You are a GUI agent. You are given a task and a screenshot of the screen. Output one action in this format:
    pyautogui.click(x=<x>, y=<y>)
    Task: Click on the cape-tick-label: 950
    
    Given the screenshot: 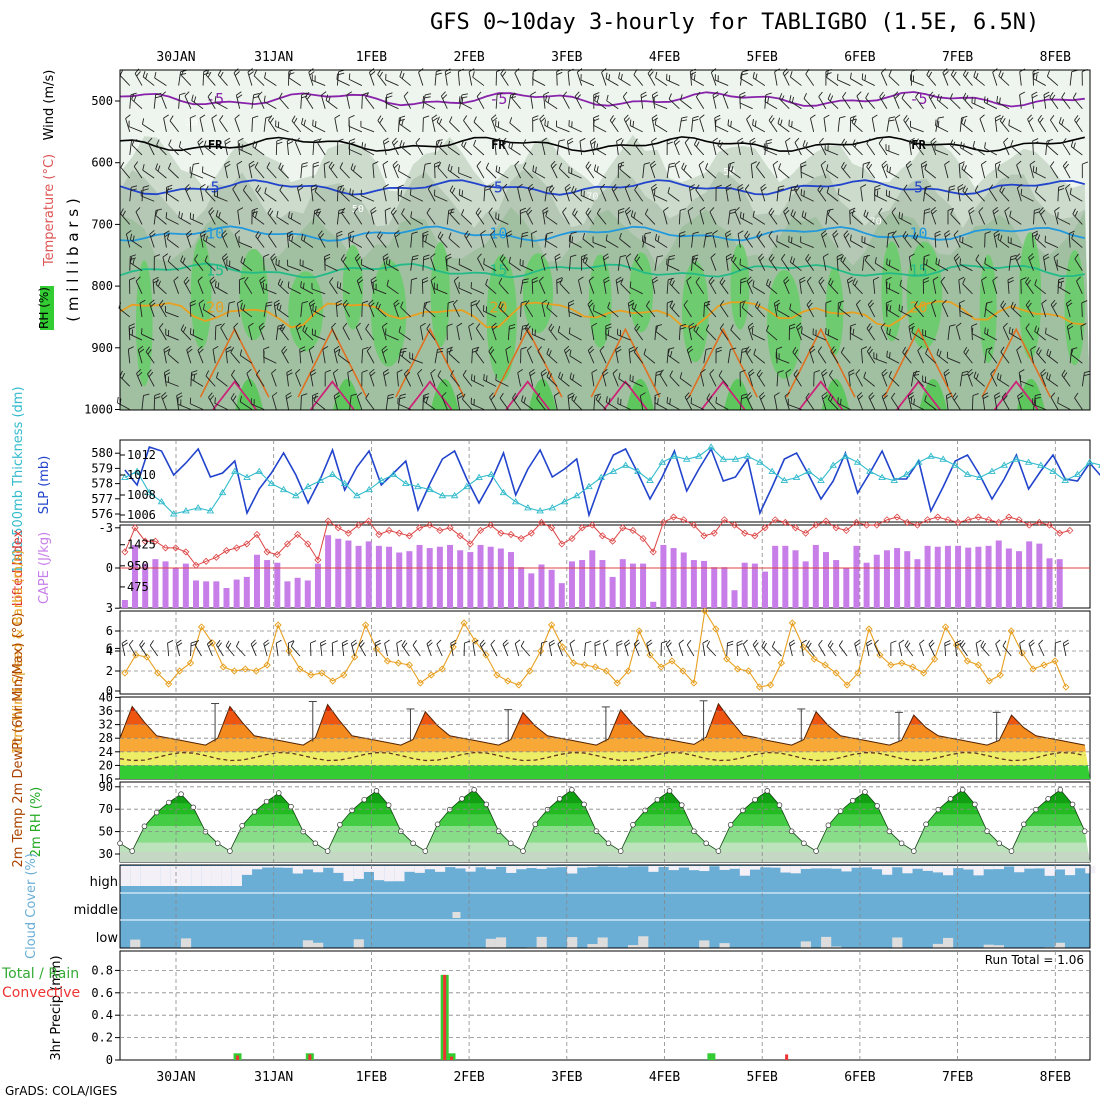 What is the action you would take?
    pyautogui.click(x=138, y=566)
    